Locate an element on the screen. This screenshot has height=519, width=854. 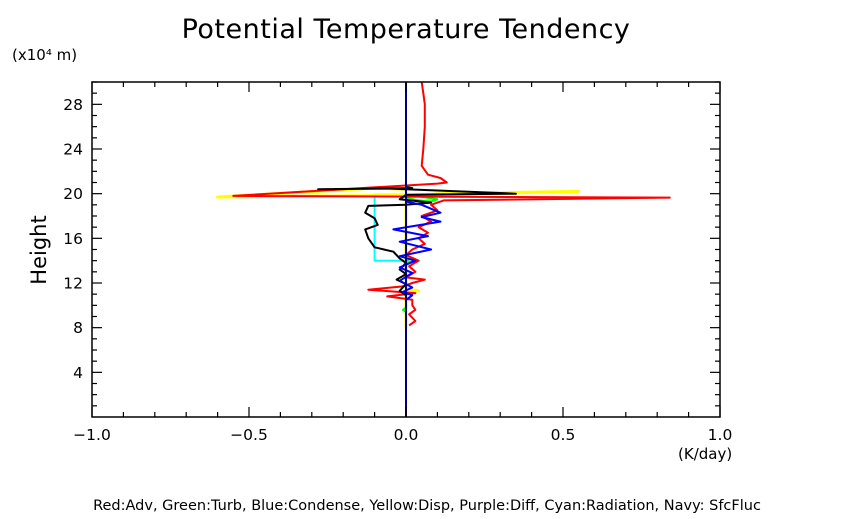
x-tick-label: −0.5 is located at coordinates (249, 435).